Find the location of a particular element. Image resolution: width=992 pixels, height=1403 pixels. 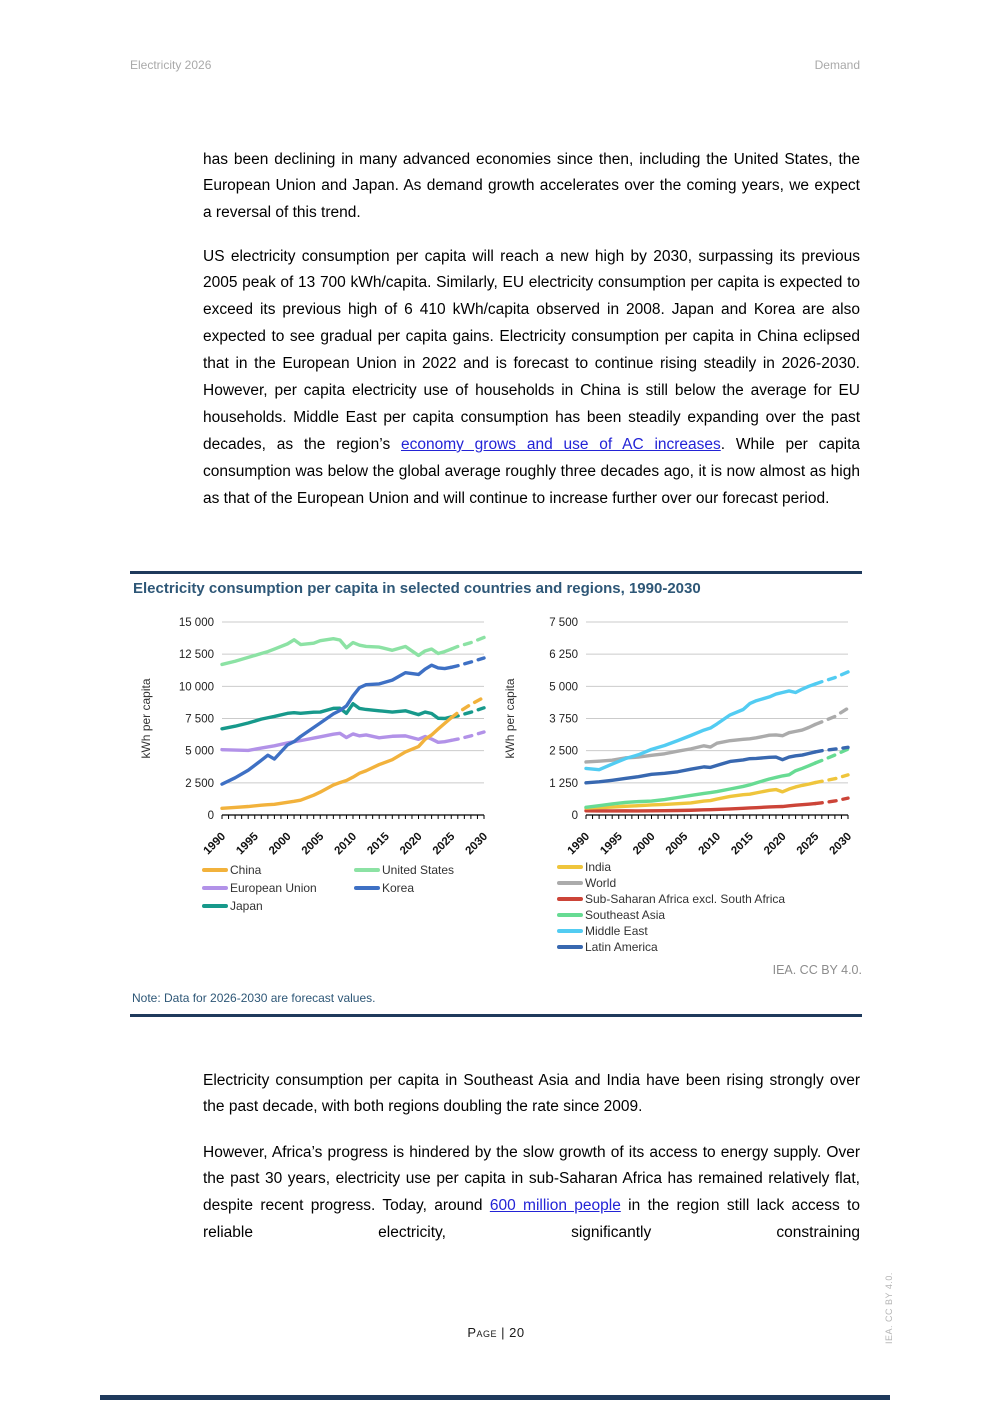

legend-label: Southeast Asia is located at coordinates (625, 914).